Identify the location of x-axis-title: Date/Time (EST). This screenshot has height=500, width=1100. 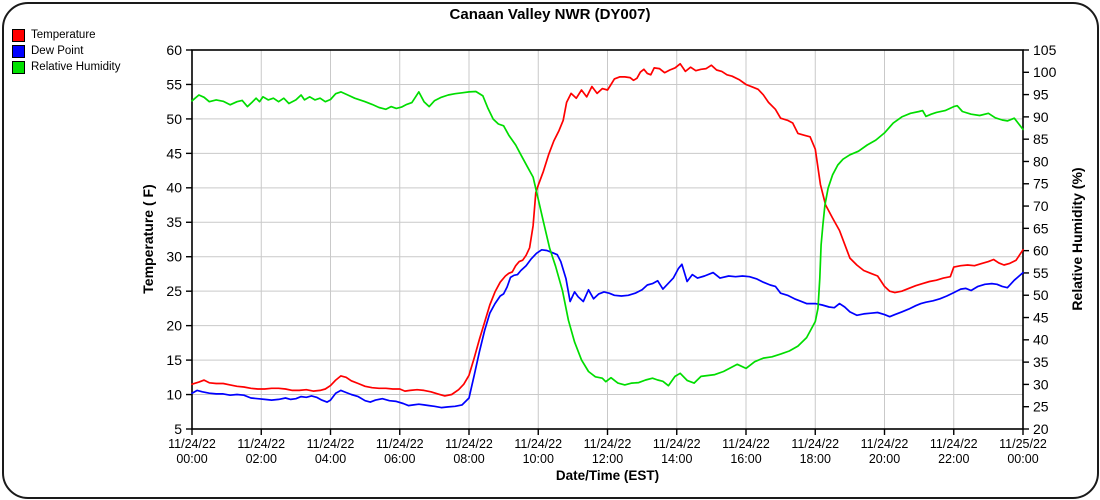
(607, 475).